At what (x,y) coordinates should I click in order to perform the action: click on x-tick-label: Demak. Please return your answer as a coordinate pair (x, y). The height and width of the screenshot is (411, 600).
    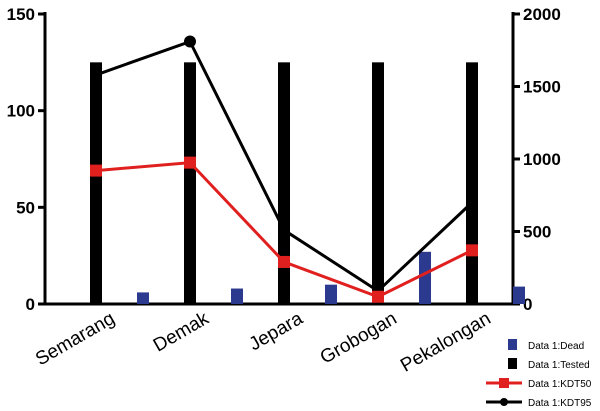
    Looking at the image, I should click on (181, 332).